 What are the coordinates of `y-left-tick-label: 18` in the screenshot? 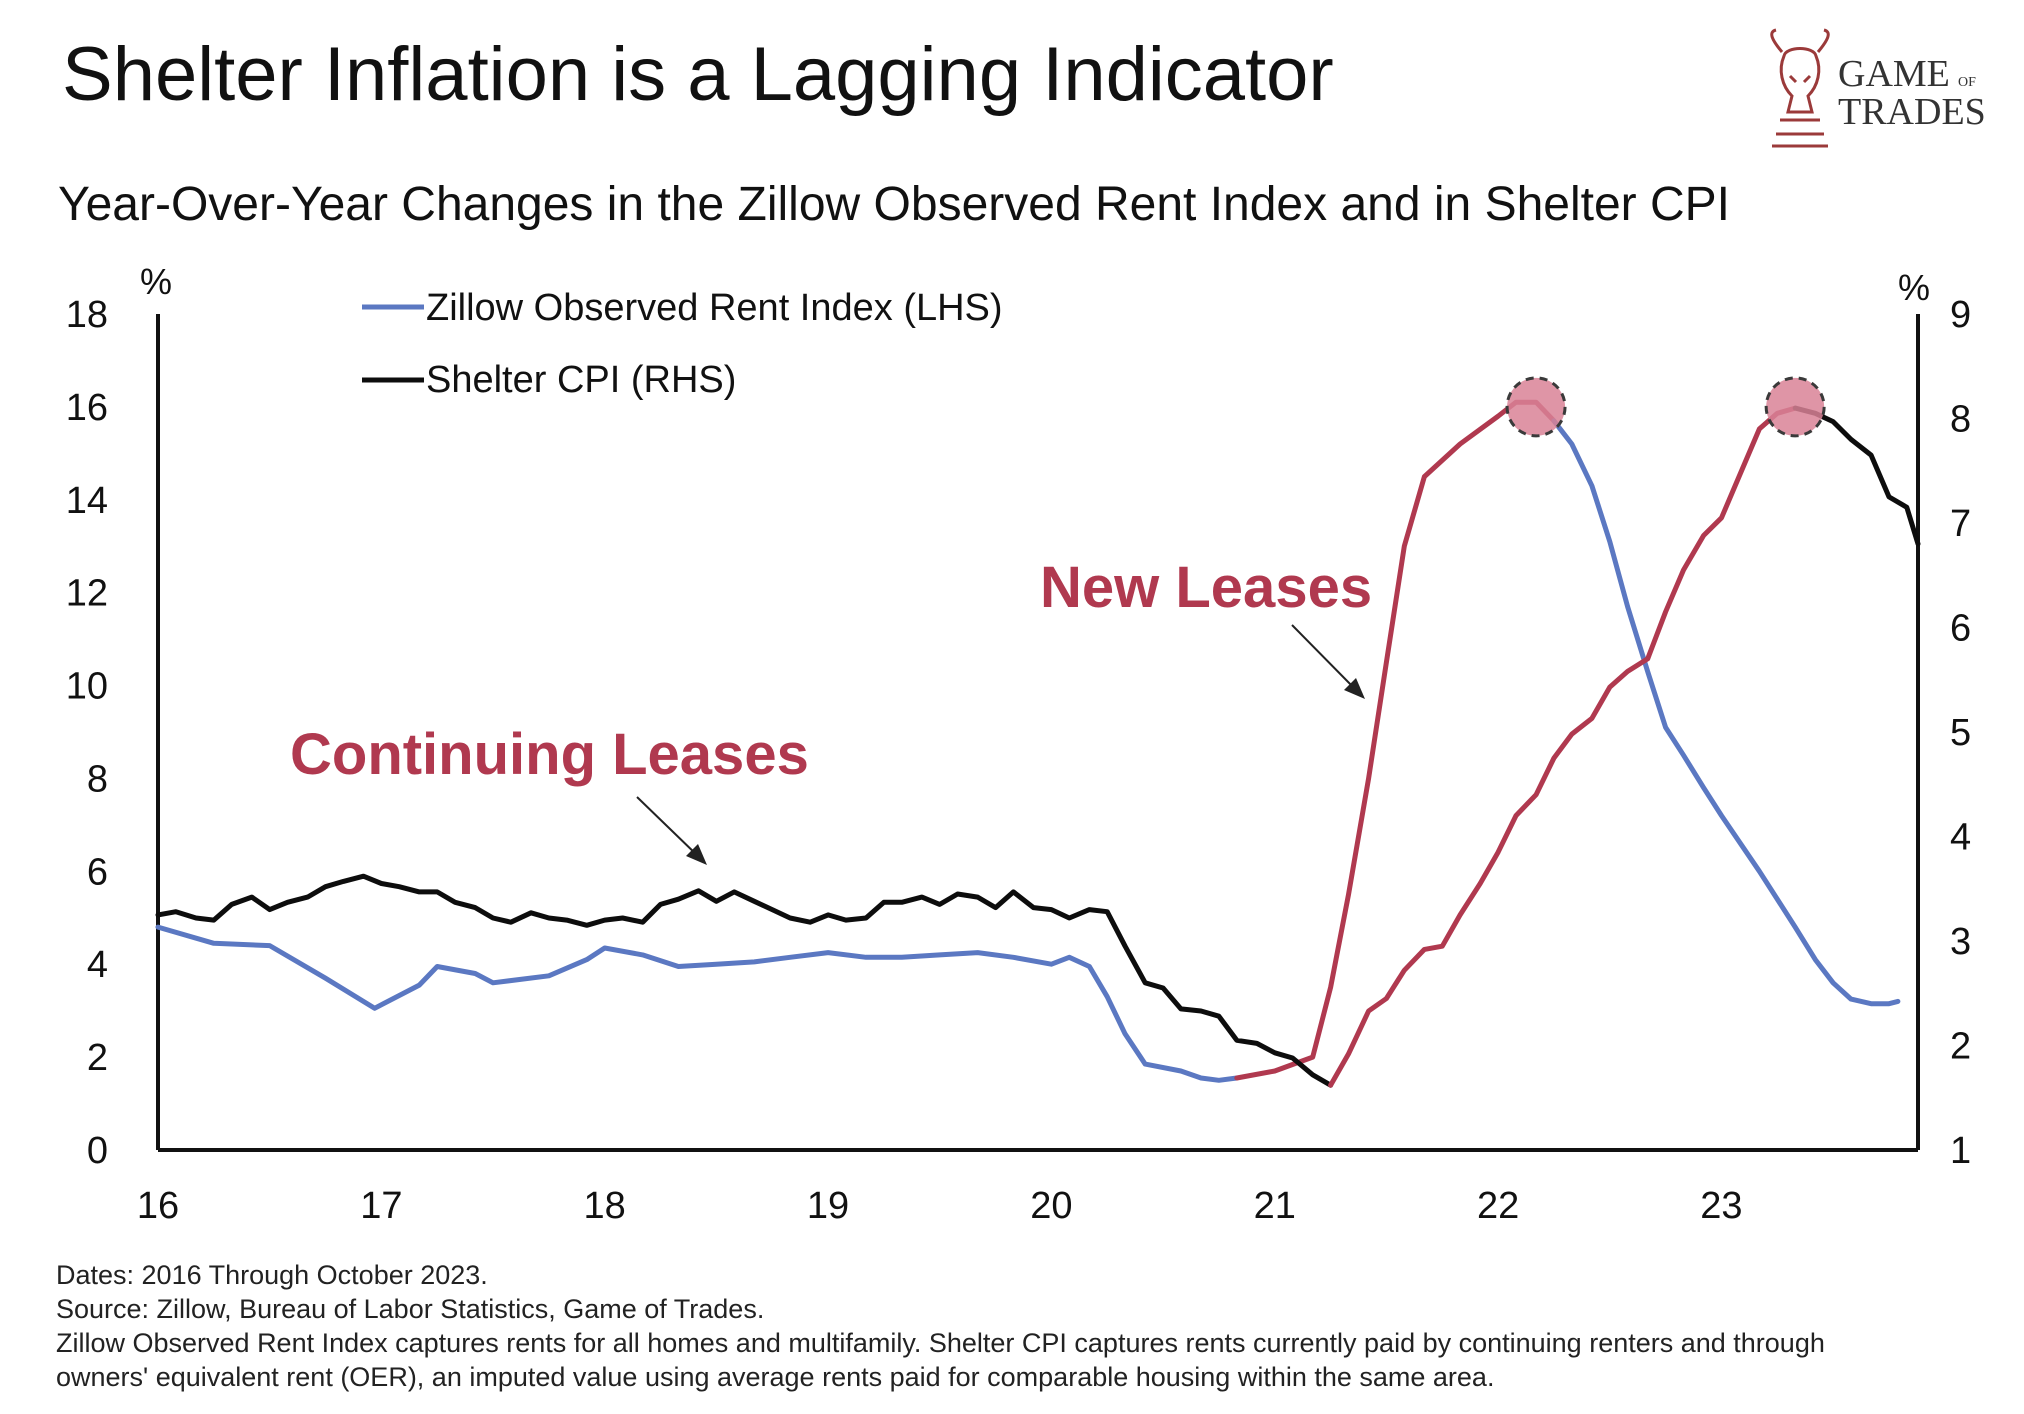 It's located at (87, 315).